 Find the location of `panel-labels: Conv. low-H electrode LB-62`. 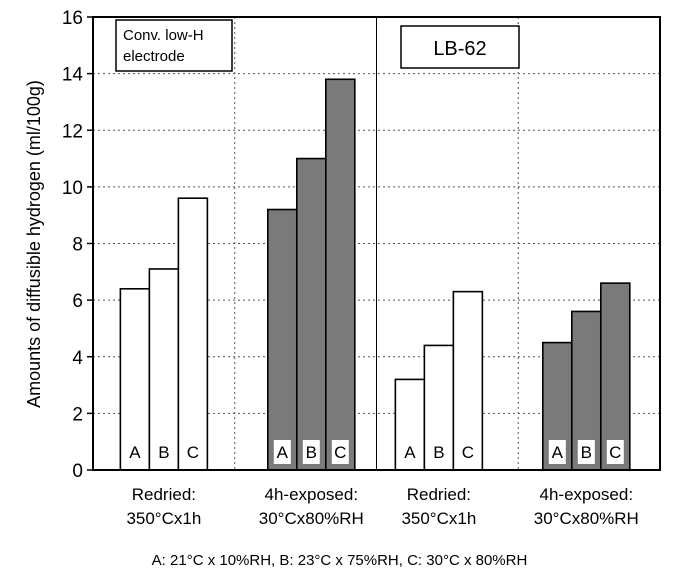

panel-labels: Conv. low-H electrode LB-62 is located at coordinates (317, 45).